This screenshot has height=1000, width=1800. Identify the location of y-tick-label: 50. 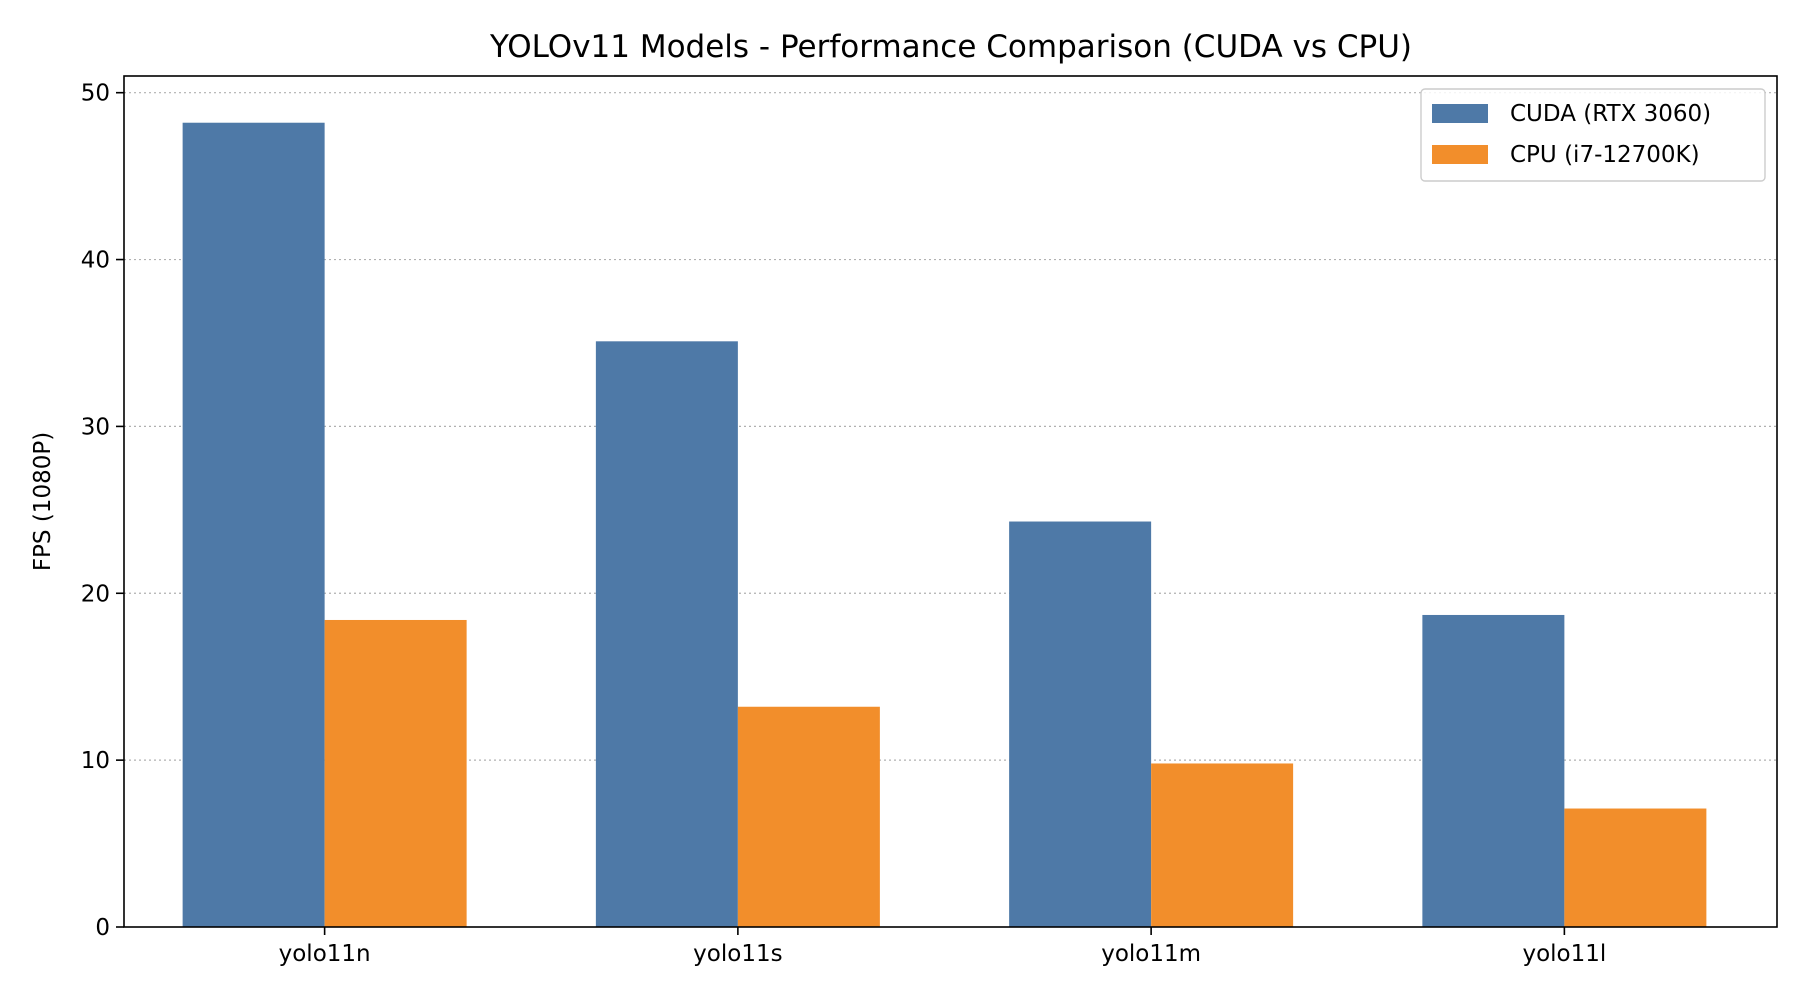
(95, 94).